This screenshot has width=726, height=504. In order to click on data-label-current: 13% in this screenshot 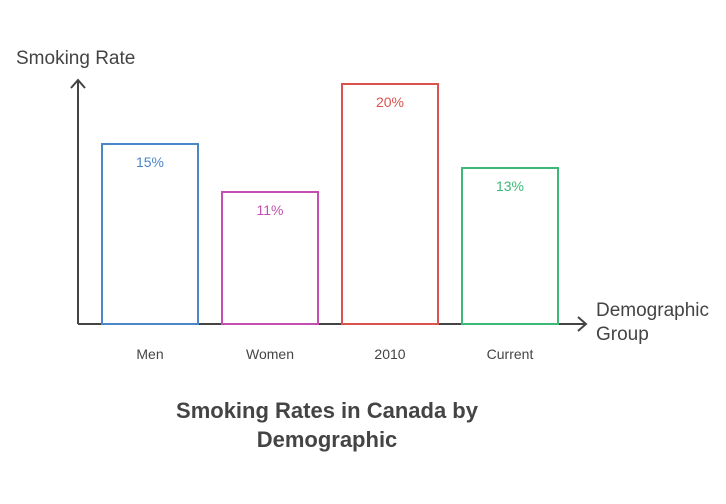, I will do `click(510, 186)`.